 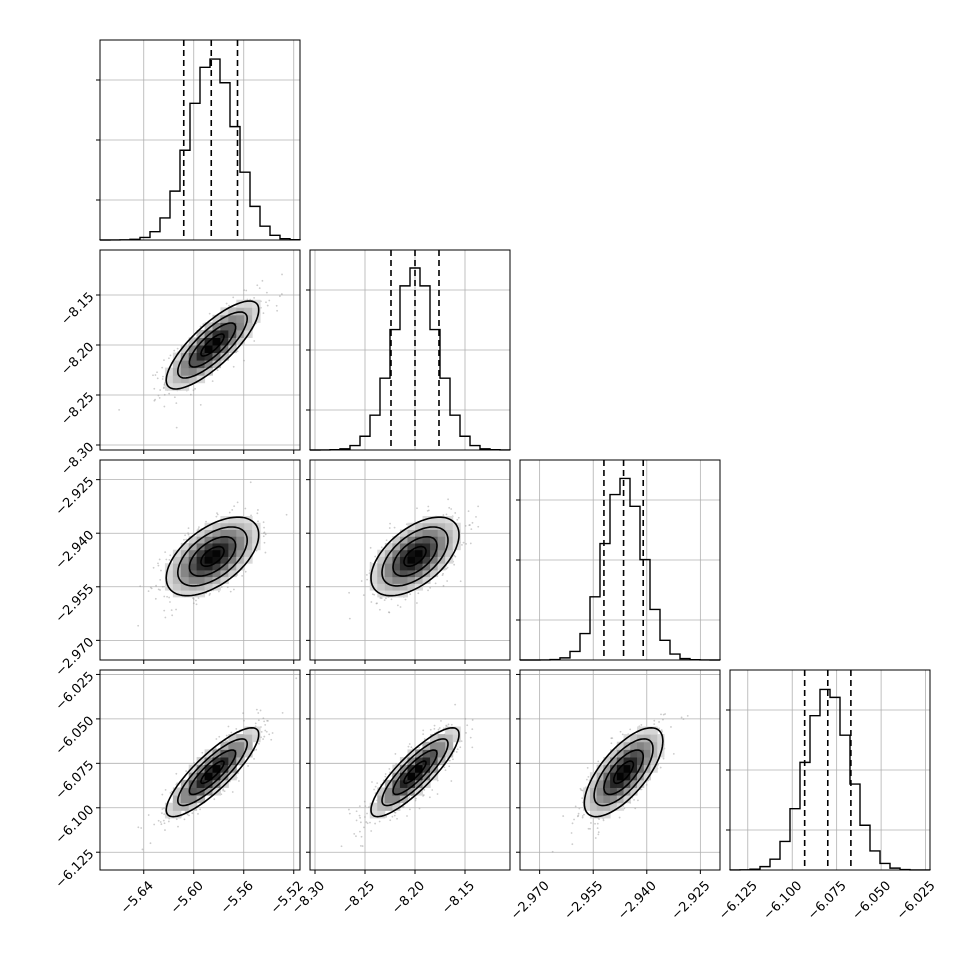 What do you see at coordinates (75, 869) in the screenshot?
I see `y-tick-label: −6.125` at bounding box center [75, 869].